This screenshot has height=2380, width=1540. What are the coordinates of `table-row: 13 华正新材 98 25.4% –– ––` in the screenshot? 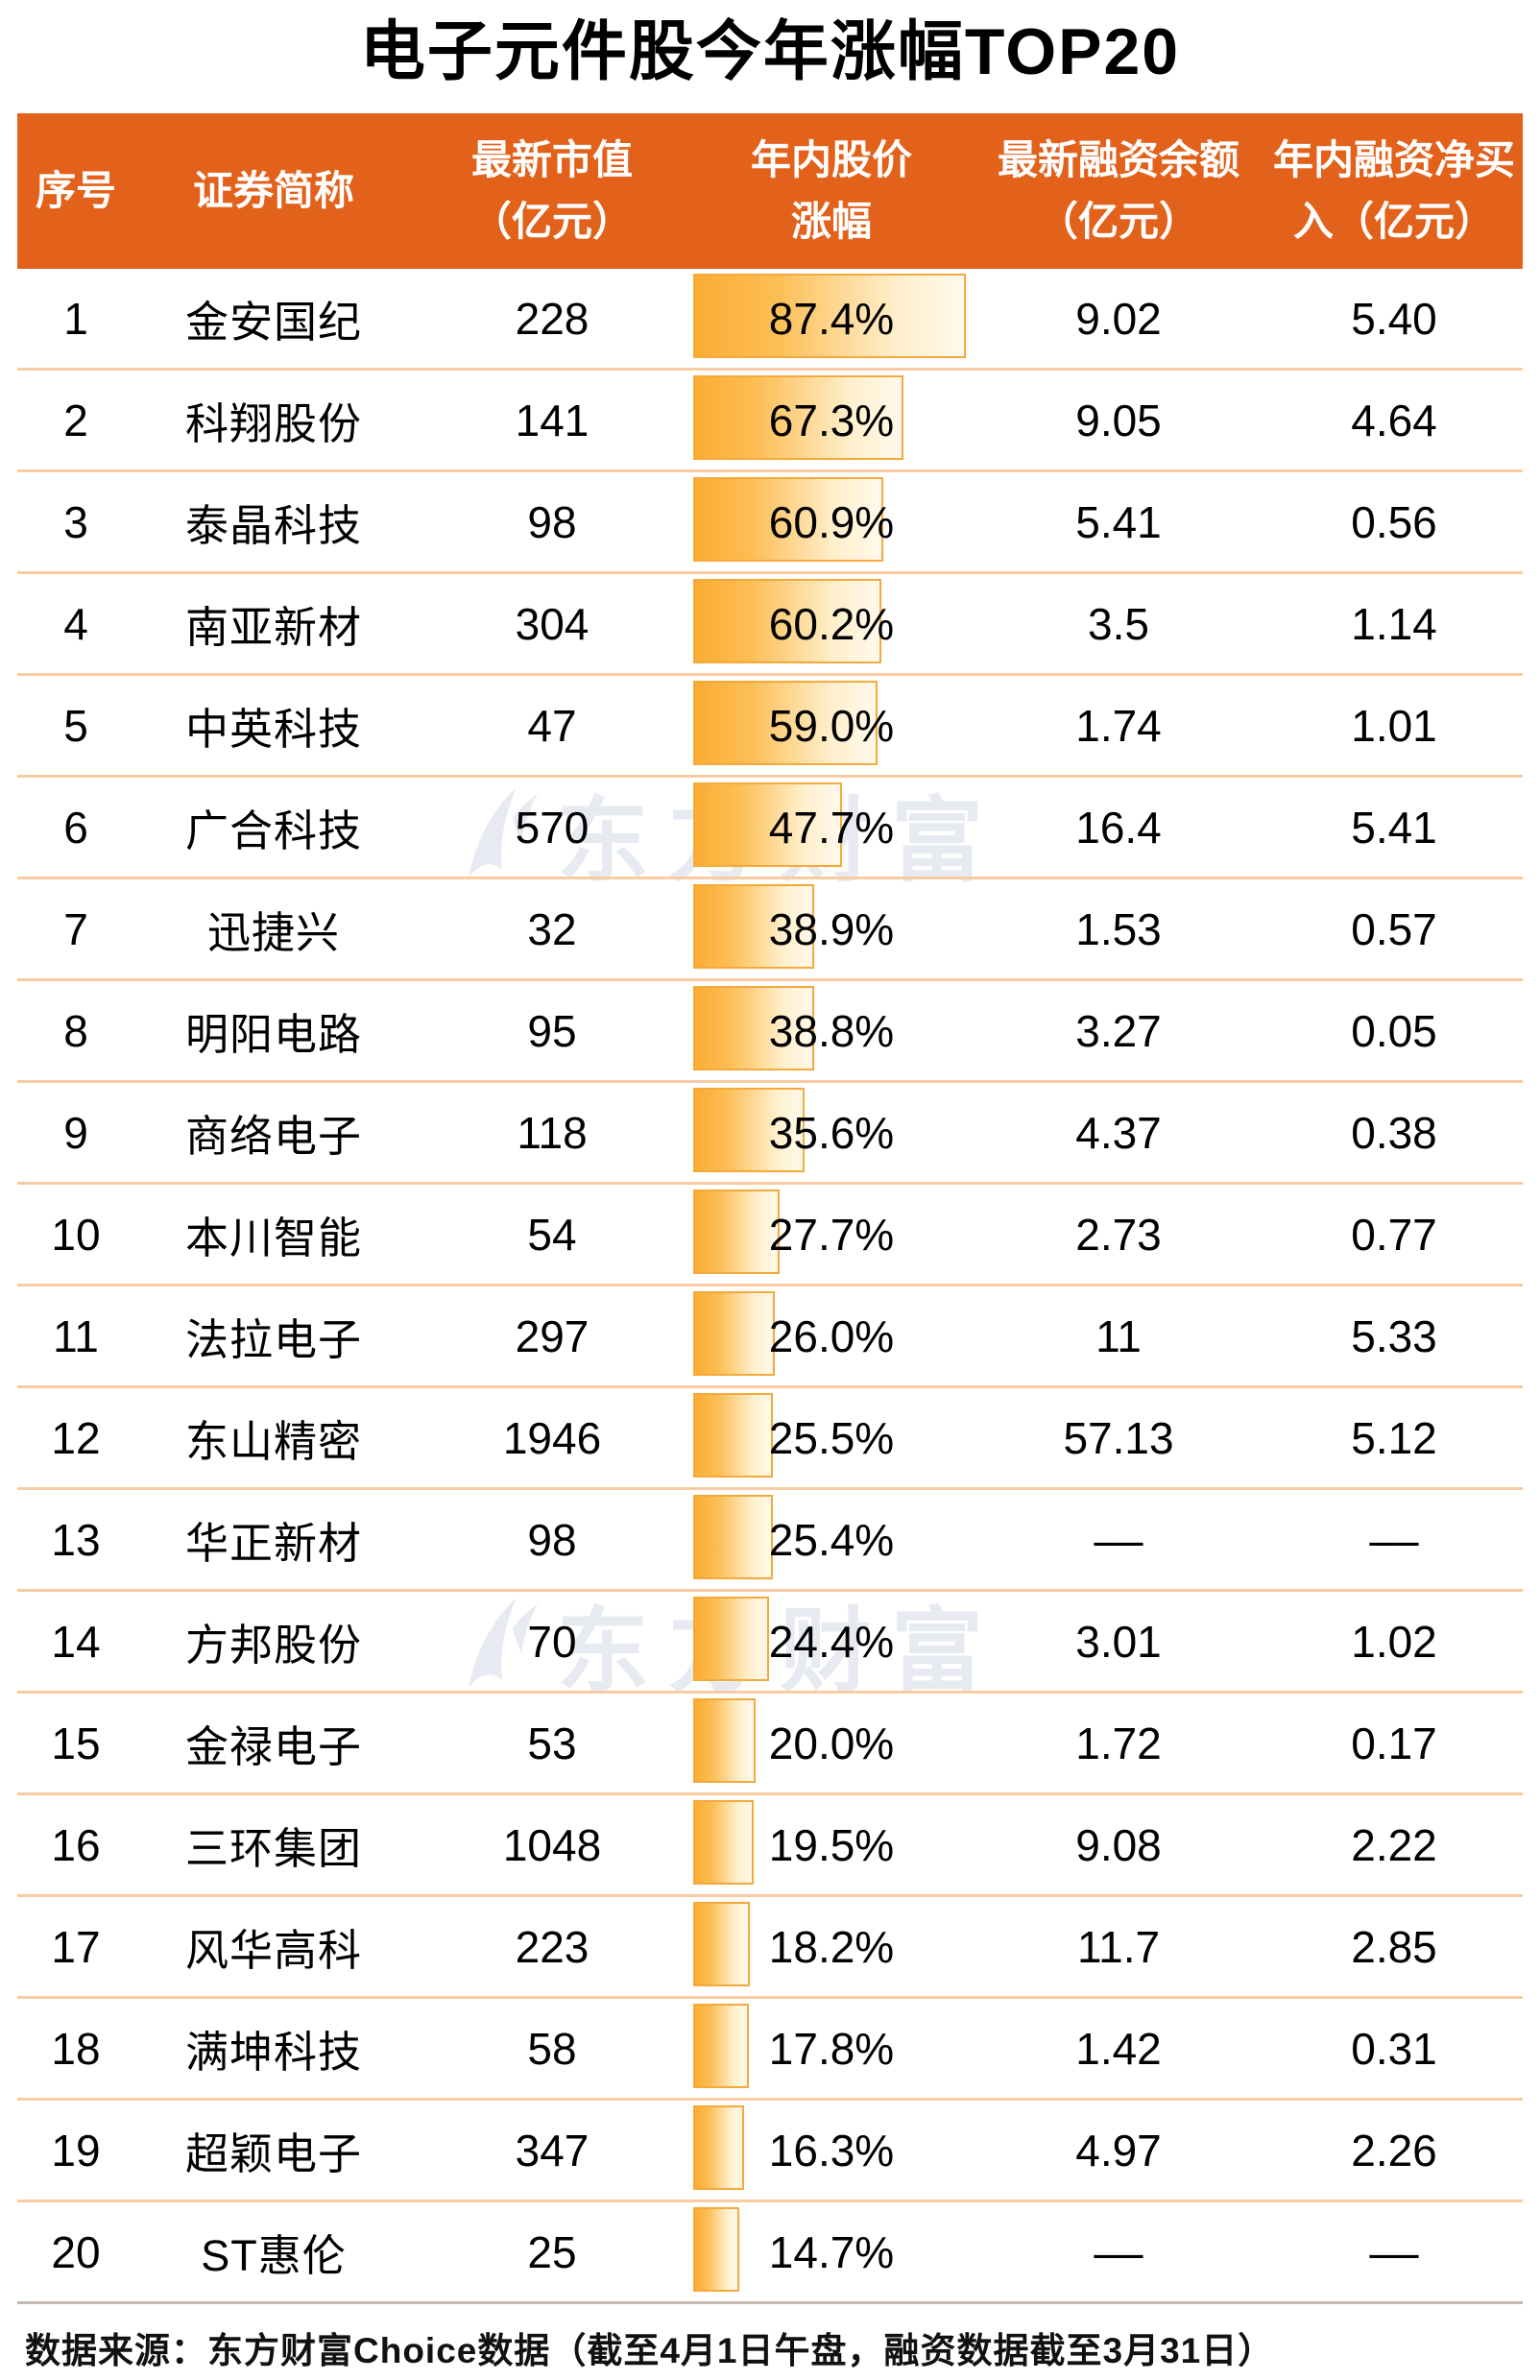 It's located at (770, 1541).